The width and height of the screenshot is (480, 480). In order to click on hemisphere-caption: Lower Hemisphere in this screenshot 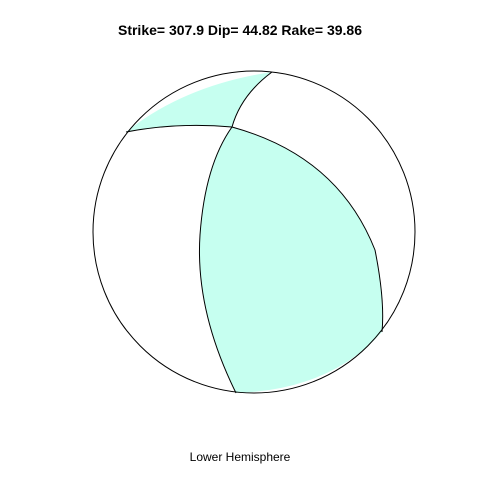, I will do `click(240, 457)`.